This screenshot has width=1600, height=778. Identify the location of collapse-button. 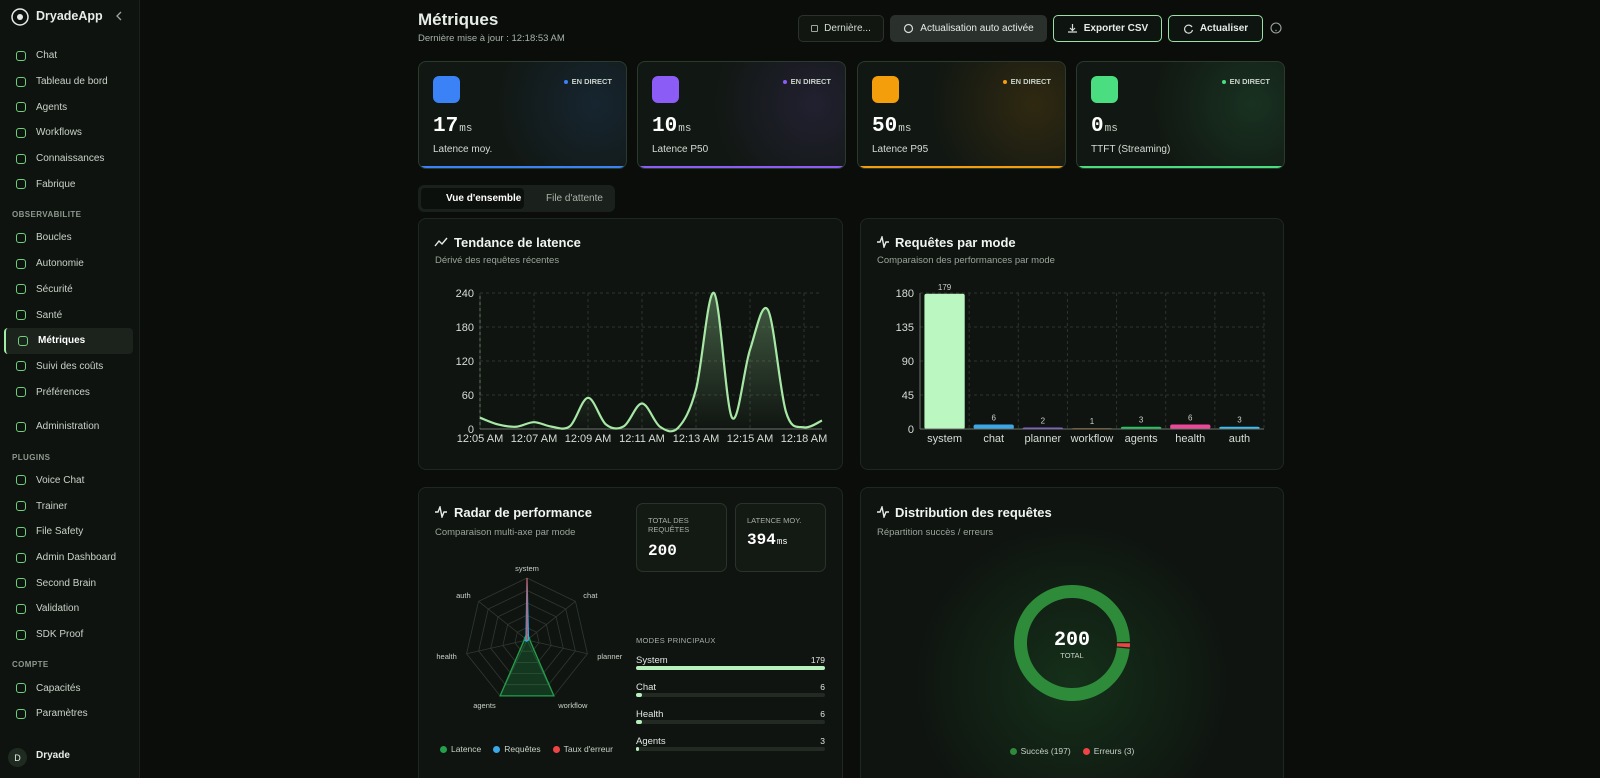
(119, 16).